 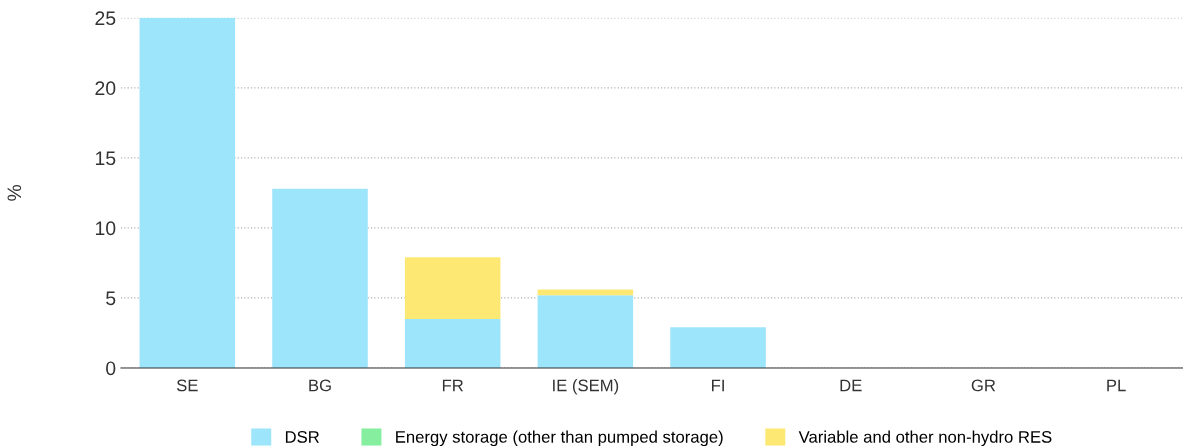 I want to click on y-tick-label: 5, so click(x=111, y=298).